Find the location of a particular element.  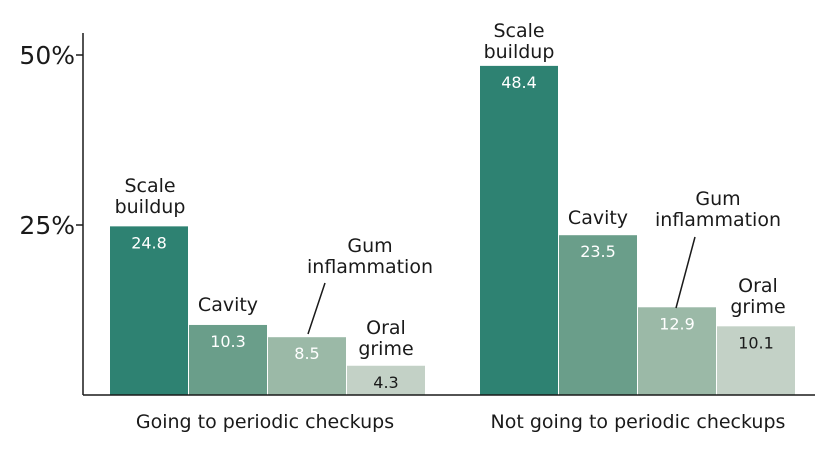

category-label: Not going to periodic checkups is located at coordinates (638, 422).